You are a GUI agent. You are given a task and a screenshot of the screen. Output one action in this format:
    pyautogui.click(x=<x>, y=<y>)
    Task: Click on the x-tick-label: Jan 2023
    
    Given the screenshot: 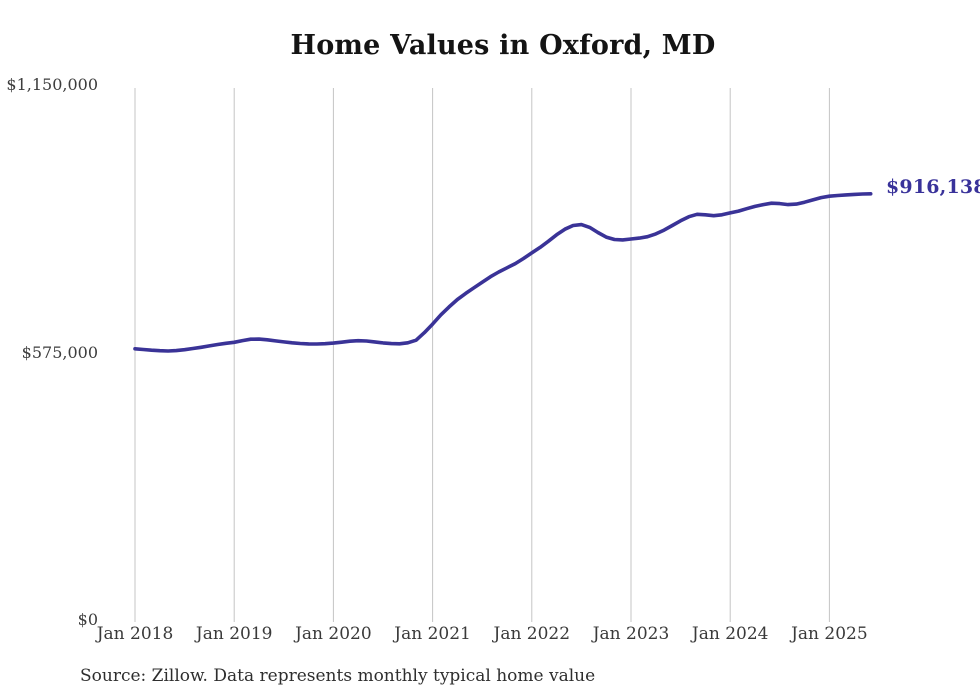 What is the action you would take?
    pyautogui.click(x=631, y=634)
    